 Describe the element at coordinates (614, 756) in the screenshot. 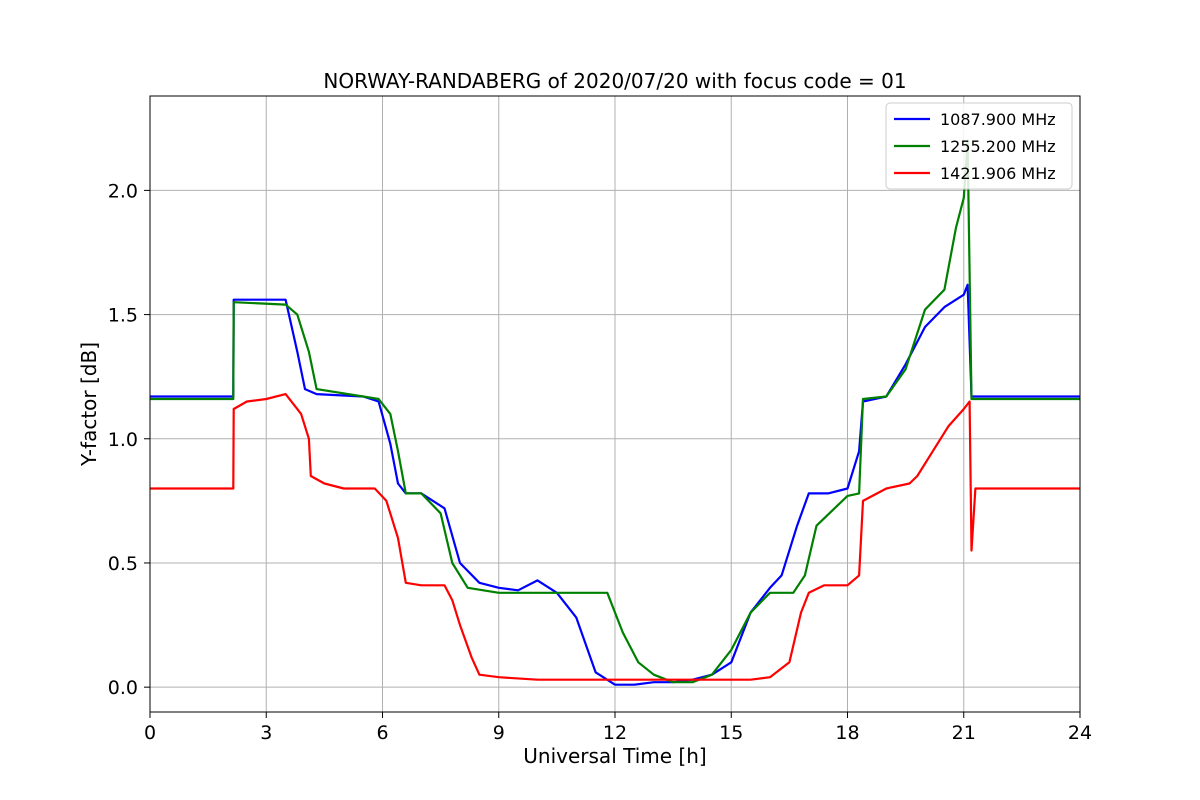

I see `x-axis-title: Universal Time [h]` at that location.